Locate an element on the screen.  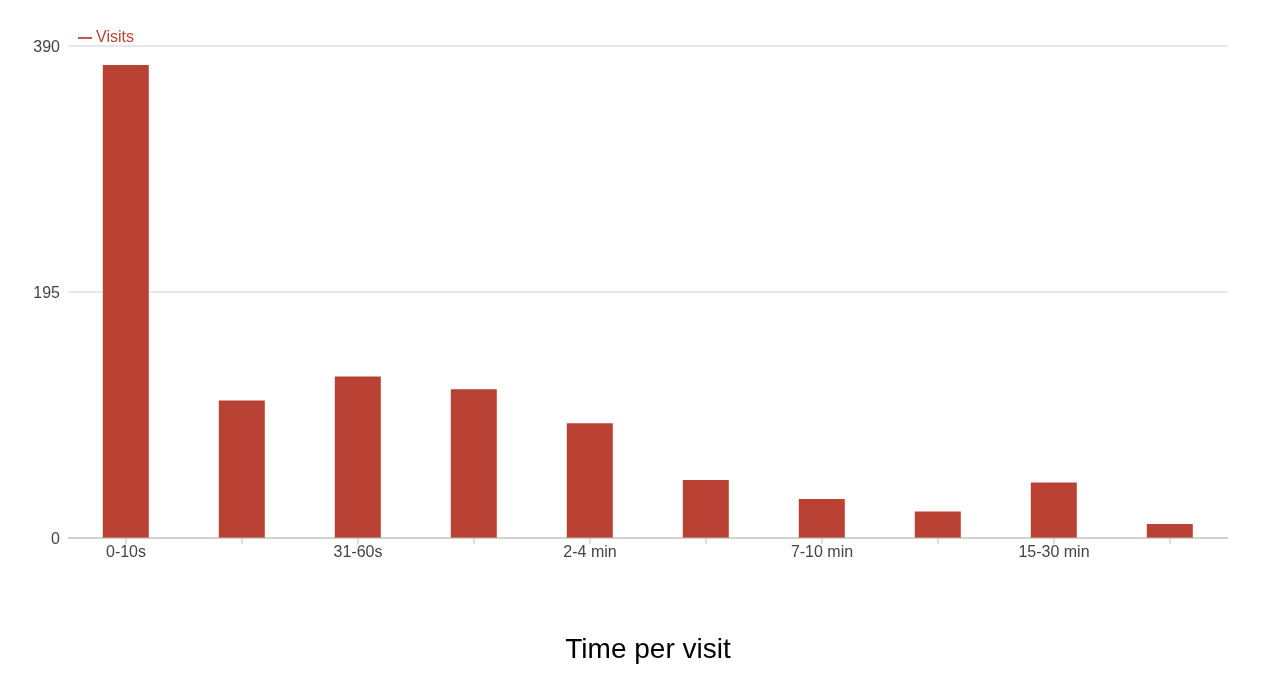
x-axis-title: Time per visit is located at coordinates (648, 648).